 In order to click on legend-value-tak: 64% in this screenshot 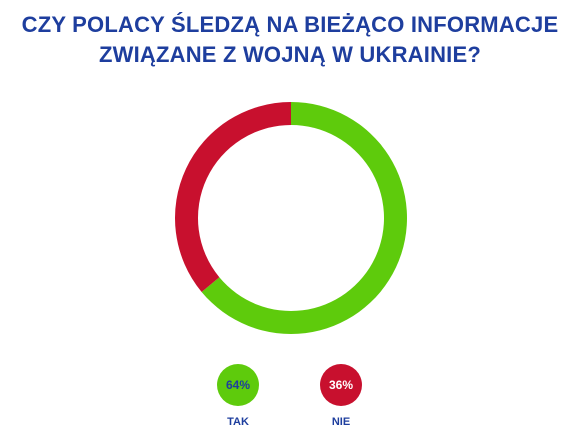, I will do `click(238, 385)`.